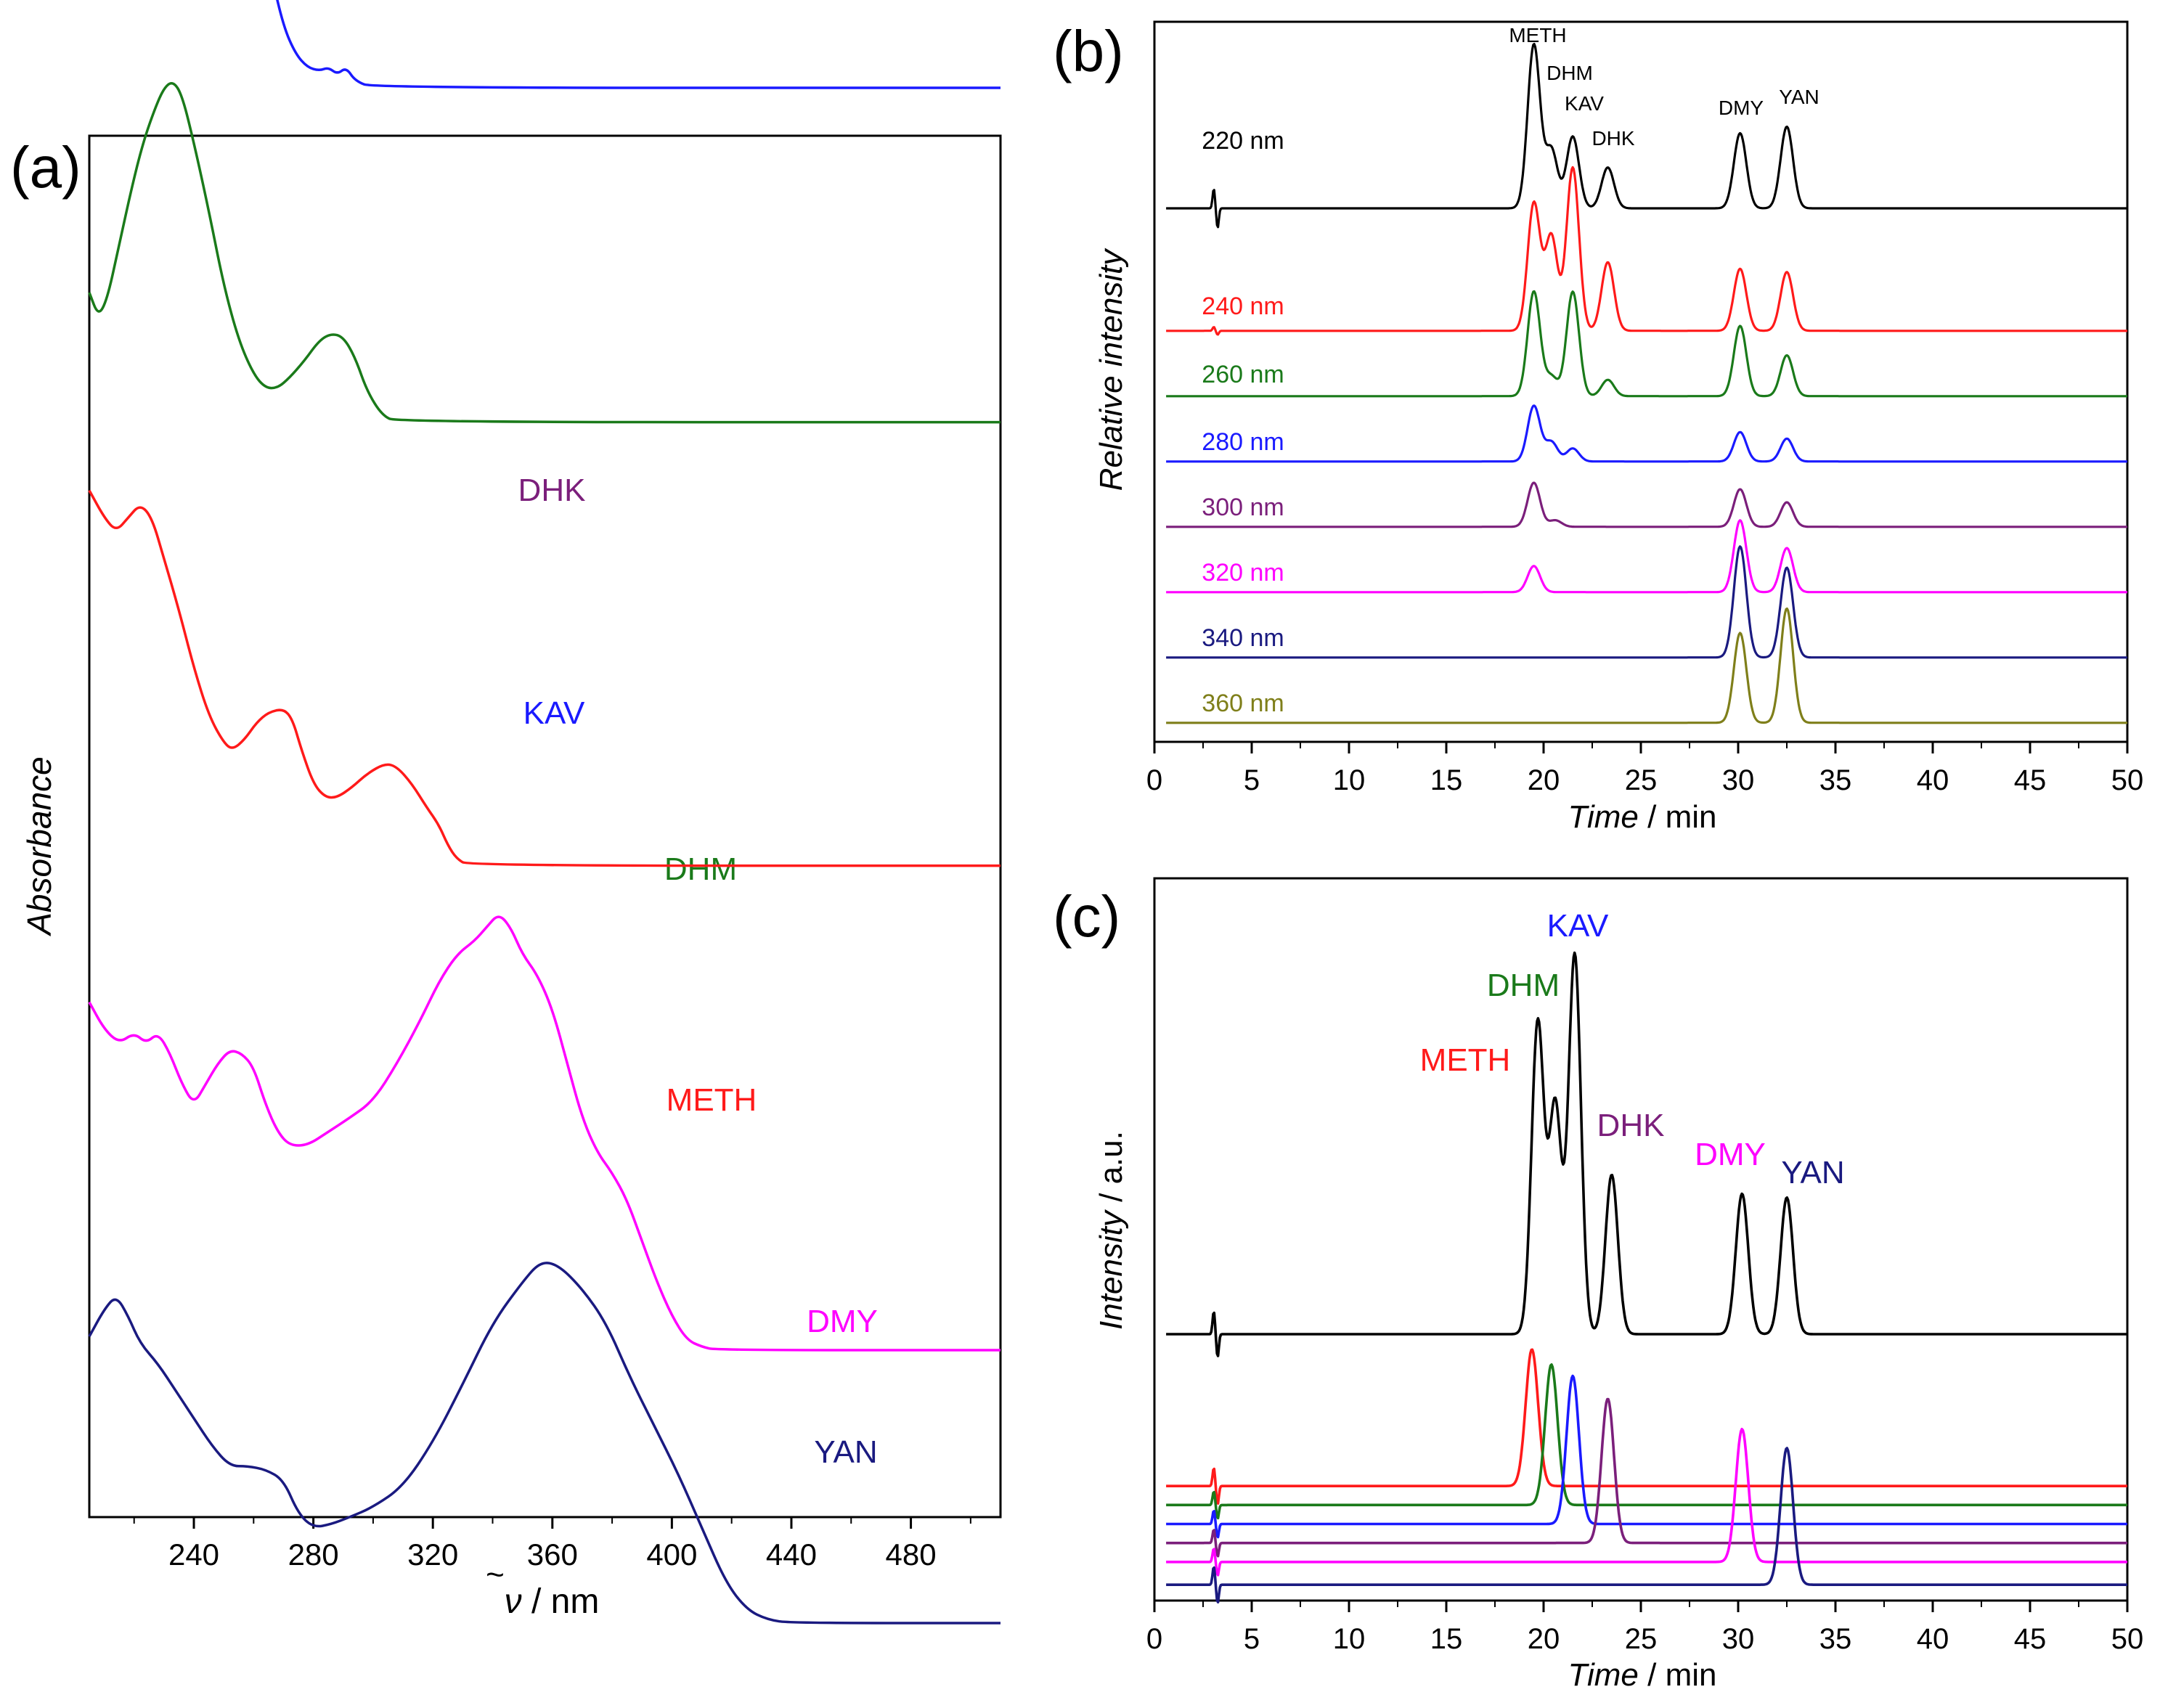  I want to click on panel-b-x-tick-label: 20, so click(1544, 780).